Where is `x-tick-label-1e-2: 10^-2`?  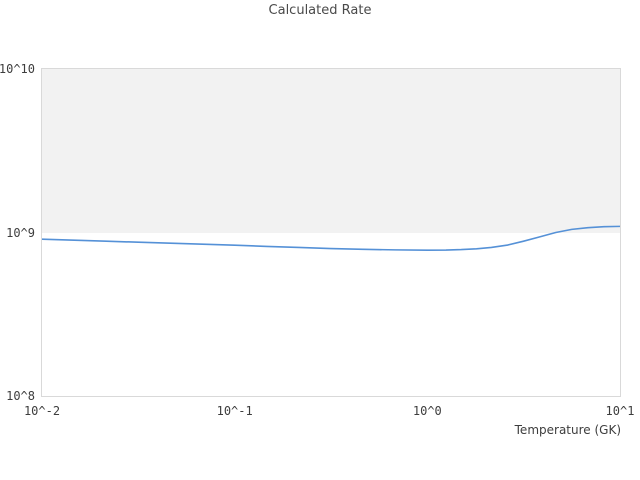 x-tick-label-1e-2: 10^-2 is located at coordinates (42, 411).